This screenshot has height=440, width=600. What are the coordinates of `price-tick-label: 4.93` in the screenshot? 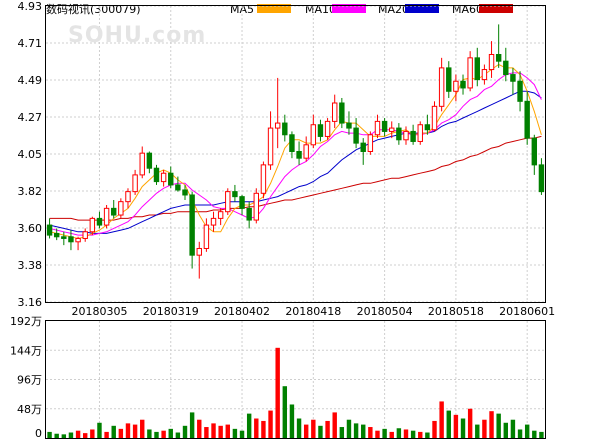 It's located at (30, 6).